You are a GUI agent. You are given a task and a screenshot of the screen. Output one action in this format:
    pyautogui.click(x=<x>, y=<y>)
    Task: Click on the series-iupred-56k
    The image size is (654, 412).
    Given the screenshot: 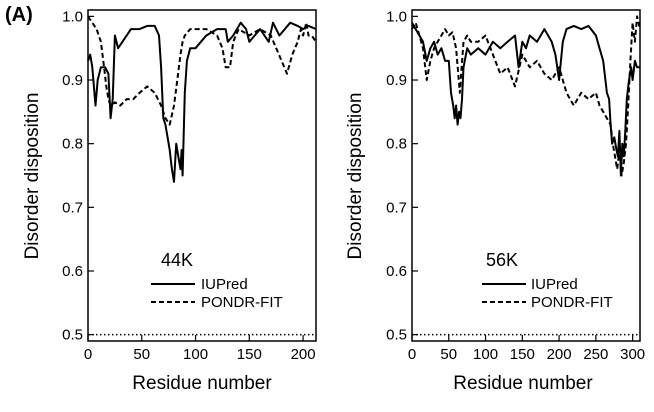 What is the action you would take?
    pyautogui.click(x=525, y=99)
    